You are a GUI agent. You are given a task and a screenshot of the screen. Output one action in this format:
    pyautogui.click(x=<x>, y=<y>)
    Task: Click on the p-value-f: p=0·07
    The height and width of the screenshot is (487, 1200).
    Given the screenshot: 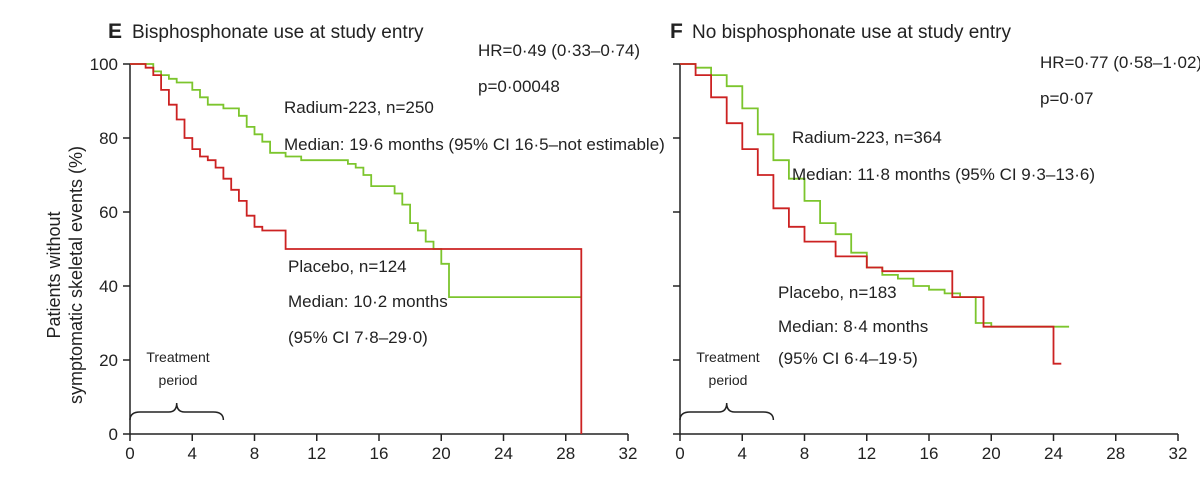 What is the action you would take?
    pyautogui.click(x=1066, y=98)
    